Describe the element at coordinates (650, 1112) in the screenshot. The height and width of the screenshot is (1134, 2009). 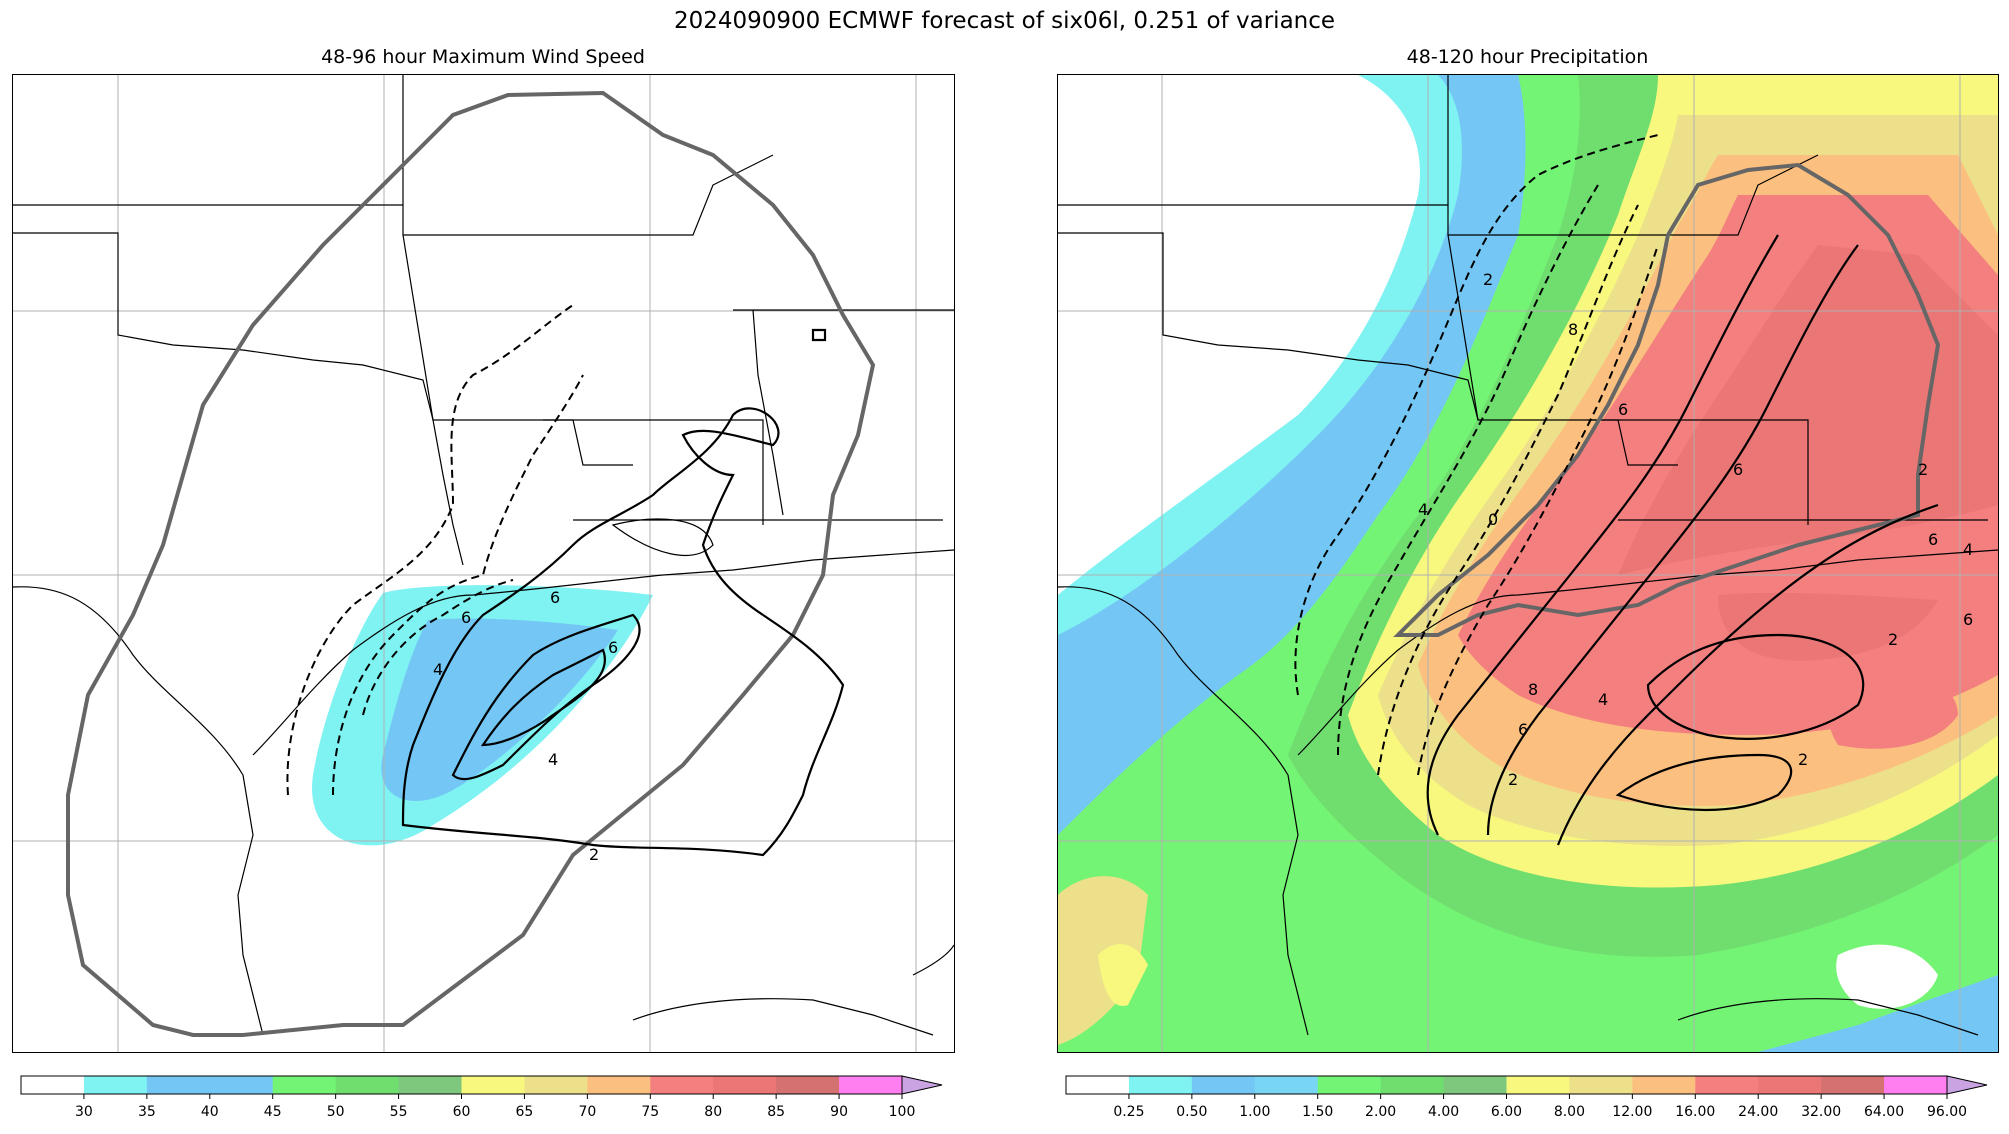
I see `wind-colorbar-tick-label: 75` at that location.